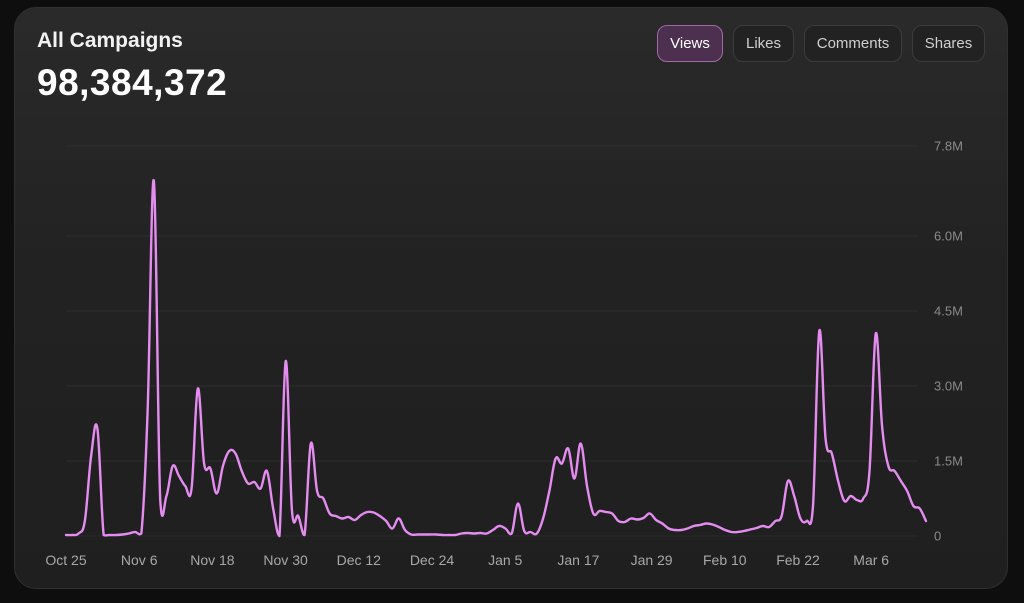 This screenshot has height=603, width=1024. What do you see at coordinates (948, 341) in the screenshot?
I see `y-axis-ticks: 0 1.5M 3.0M 4.5M 6.0M 7.8M` at bounding box center [948, 341].